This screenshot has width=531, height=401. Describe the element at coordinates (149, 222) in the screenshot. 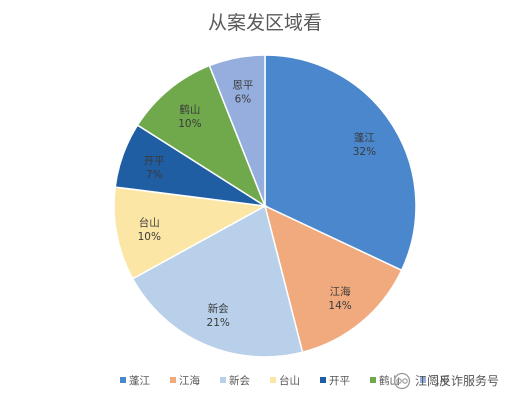

I see `slice-label-category: 台山` at that location.